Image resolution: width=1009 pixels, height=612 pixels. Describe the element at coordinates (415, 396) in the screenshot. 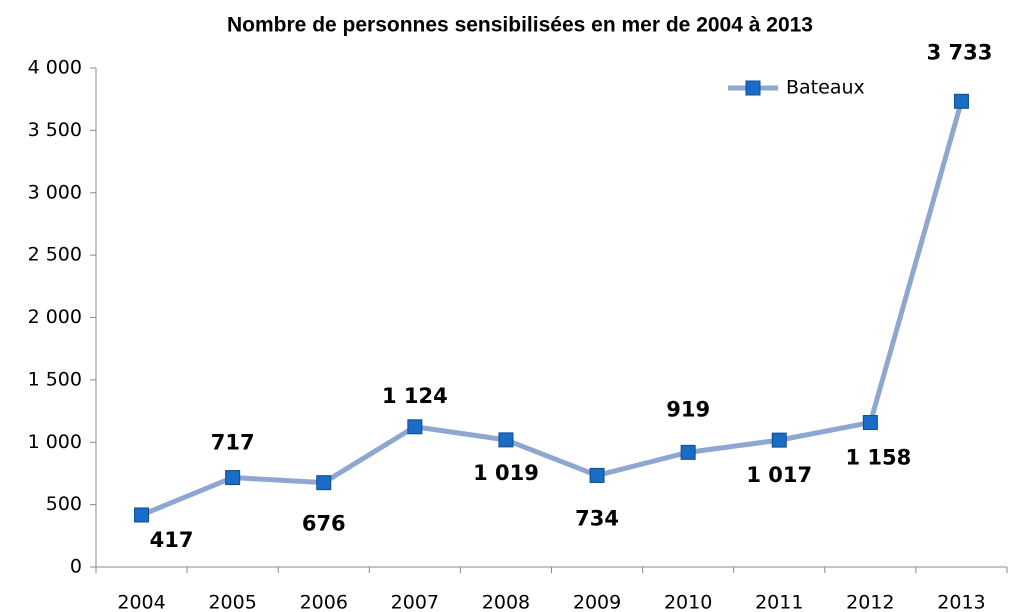

I see `data-label: 1 124` at that location.